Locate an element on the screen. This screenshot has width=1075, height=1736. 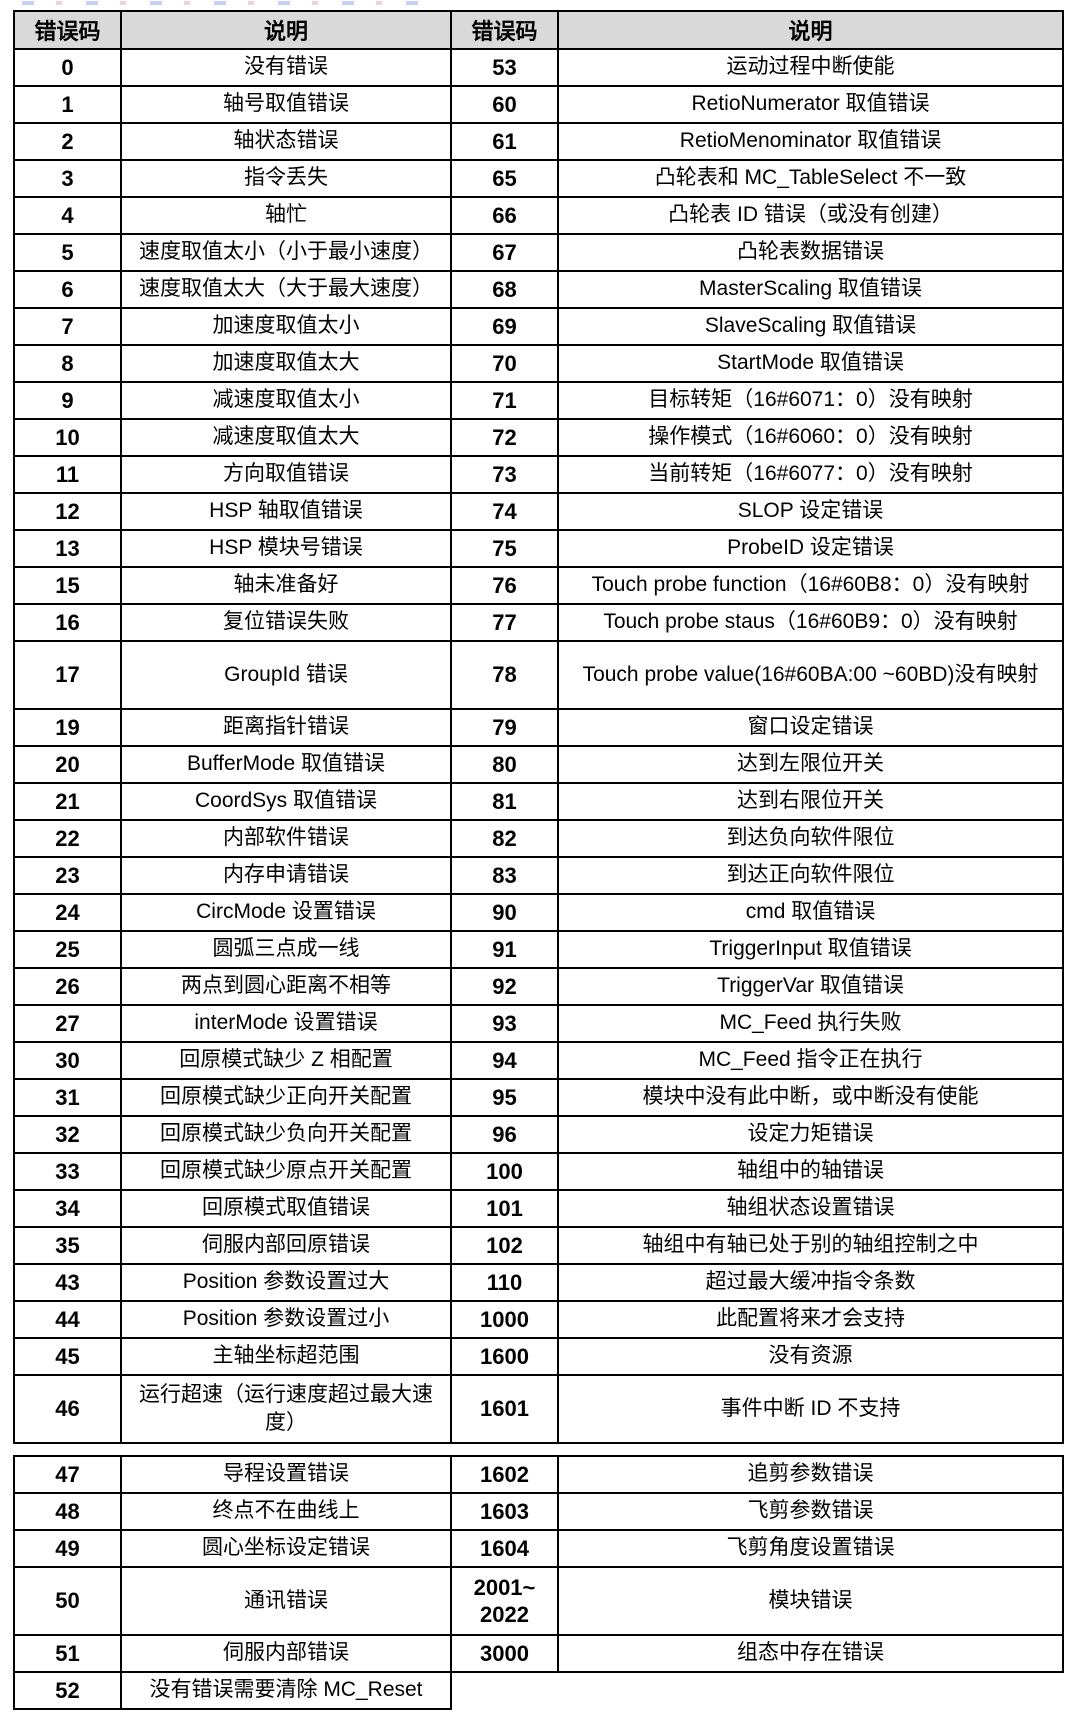
table-row: 24 CircMode 设置错误 90 cmd 取值错误 is located at coordinates (538, 912).